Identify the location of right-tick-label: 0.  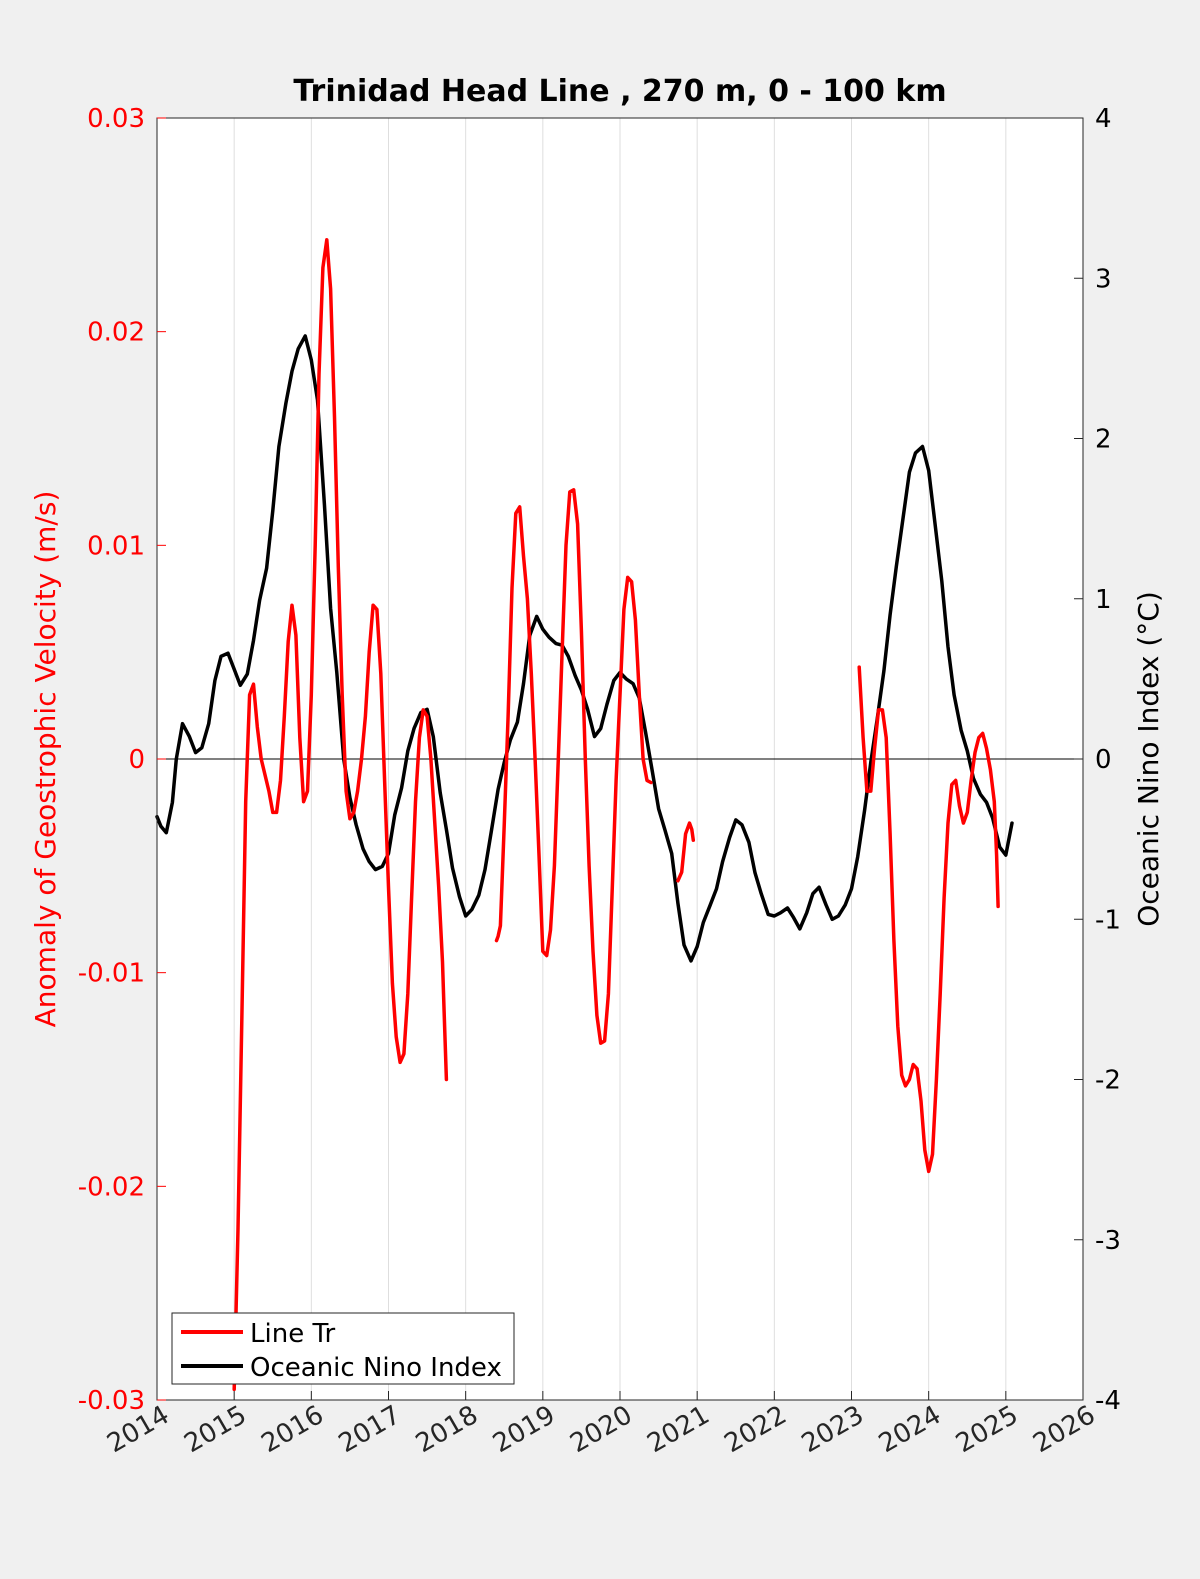
(1103, 760).